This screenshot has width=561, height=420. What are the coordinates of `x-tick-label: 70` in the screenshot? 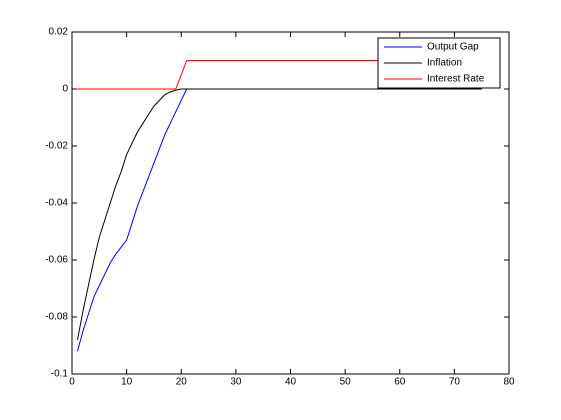 It's located at (455, 382).